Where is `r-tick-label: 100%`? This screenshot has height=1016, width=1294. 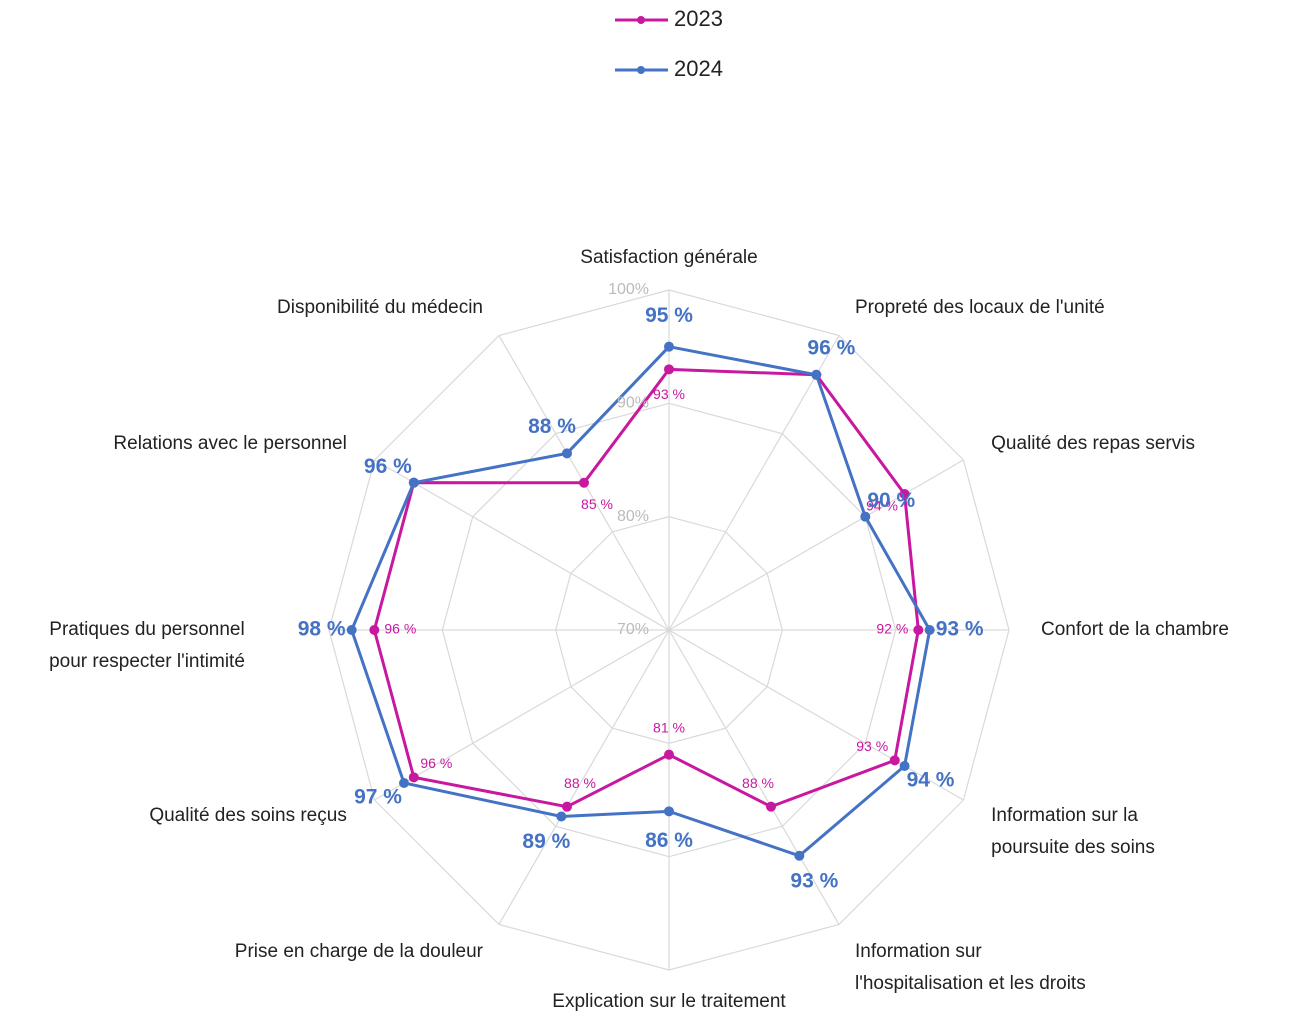 r-tick-label: 100% is located at coordinates (628, 289).